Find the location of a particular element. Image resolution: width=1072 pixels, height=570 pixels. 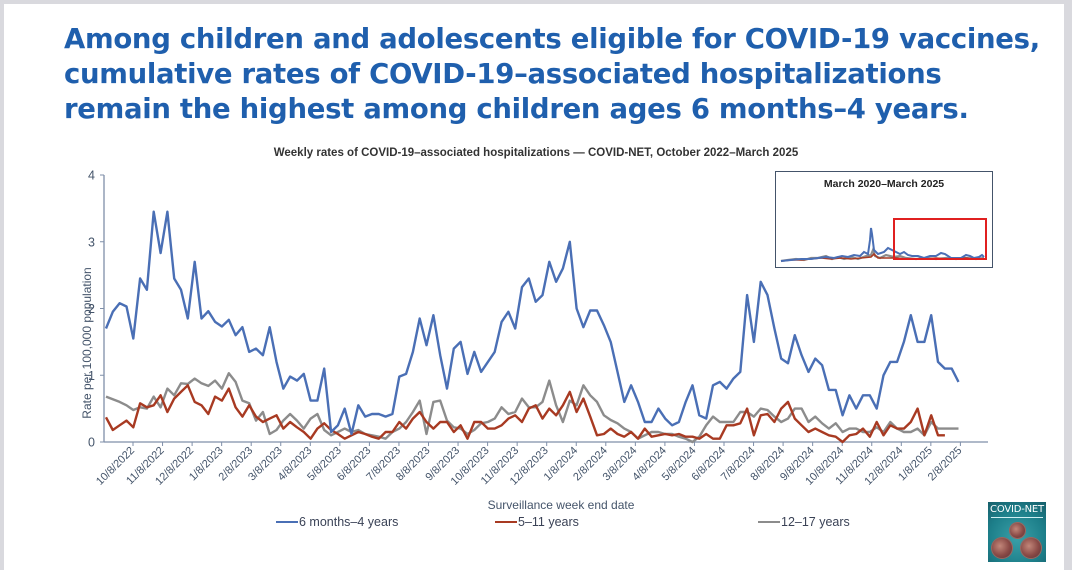

covid-net-logo: COVID-NET is located at coordinates (1017, 532).